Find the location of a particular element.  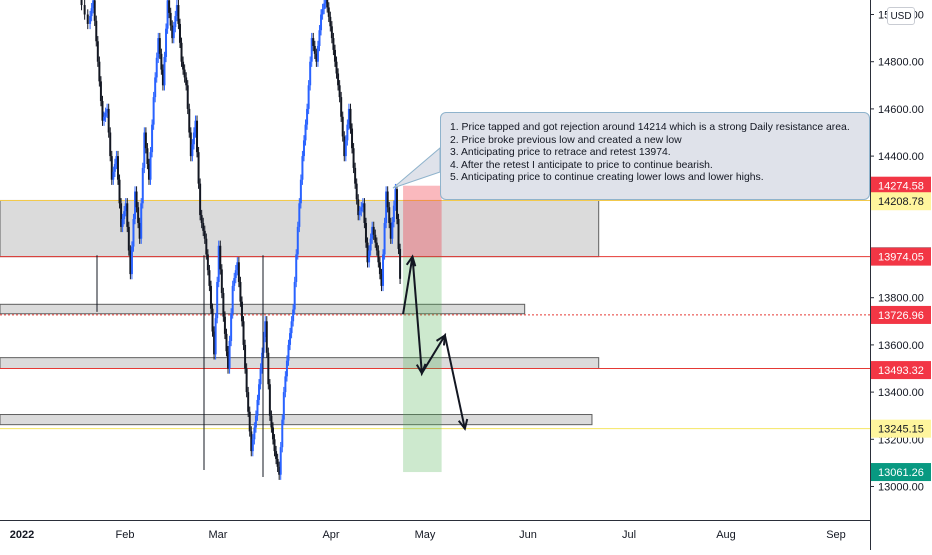

price-label: 14208.78 is located at coordinates (901, 201).